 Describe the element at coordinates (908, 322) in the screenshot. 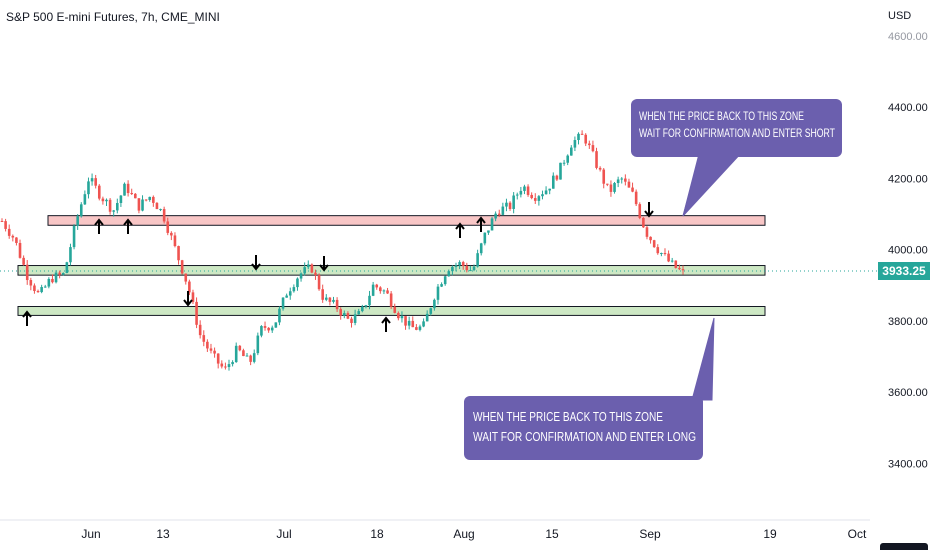

I see `y-tick-label: 3800.00` at that location.